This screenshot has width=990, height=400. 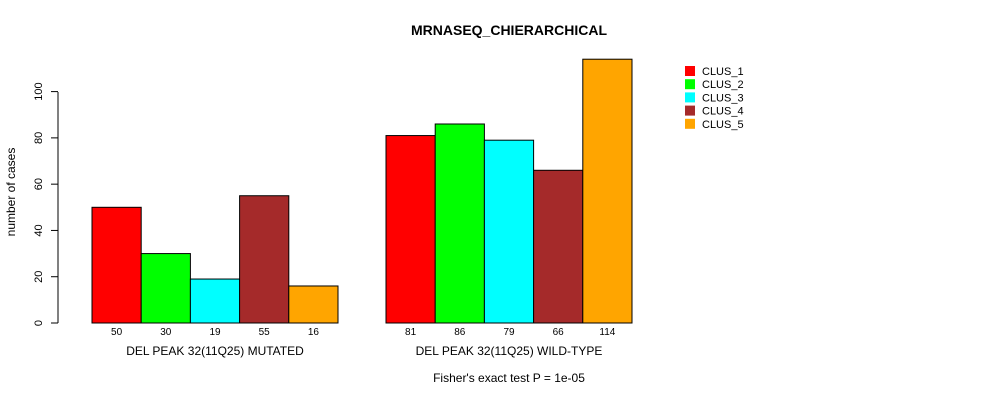 I want to click on category-label-wild-type: DEL PEAK 32(11Q25) WILD-TYPE, so click(x=509, y=351).